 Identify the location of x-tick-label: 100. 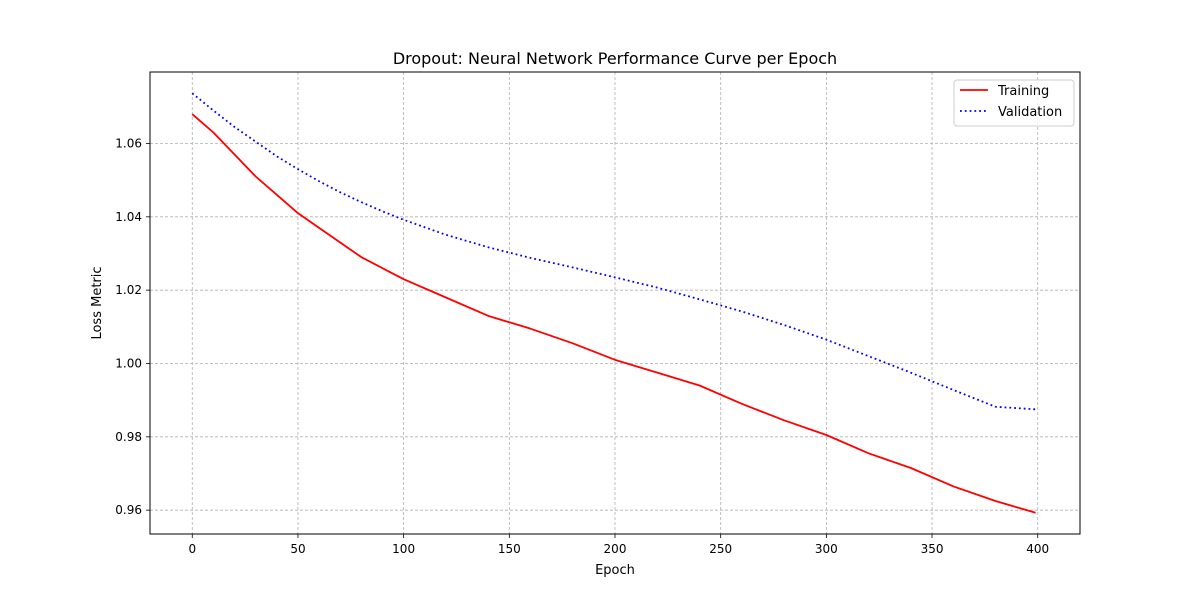
(403, 549).